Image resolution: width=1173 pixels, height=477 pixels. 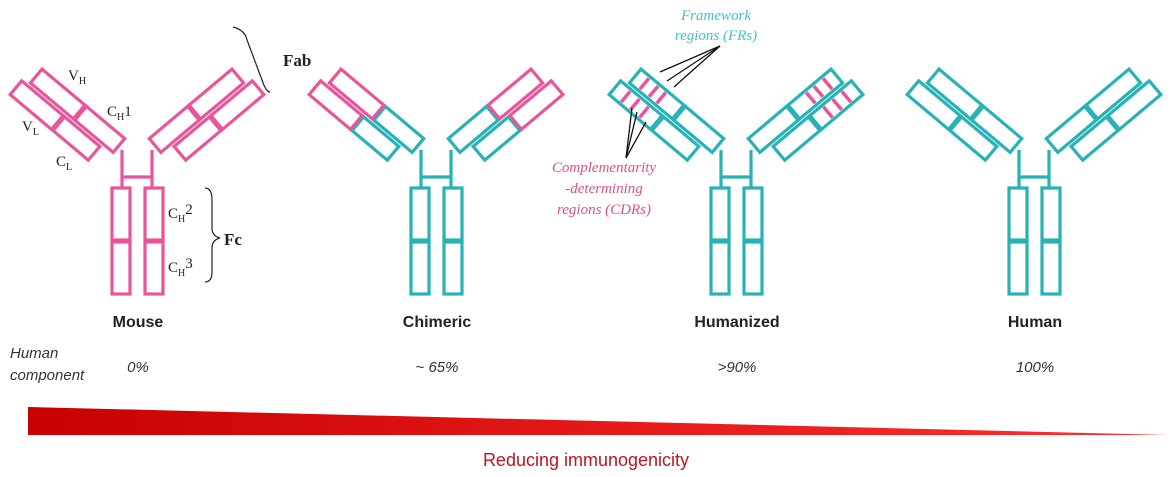 I want to click on framework-pointer-lines, so click(x=673, y=102).